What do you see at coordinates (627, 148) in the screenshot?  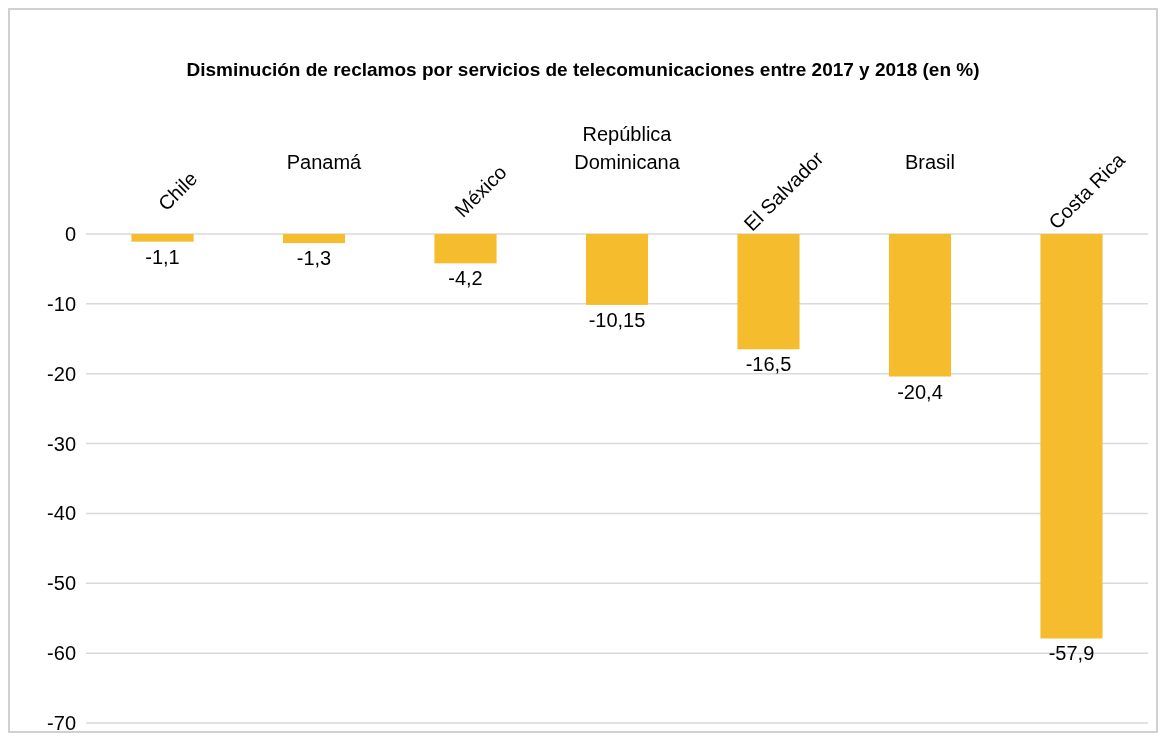 I see `x-tick-label: República Dominicana` at bounding box center [627, 148].